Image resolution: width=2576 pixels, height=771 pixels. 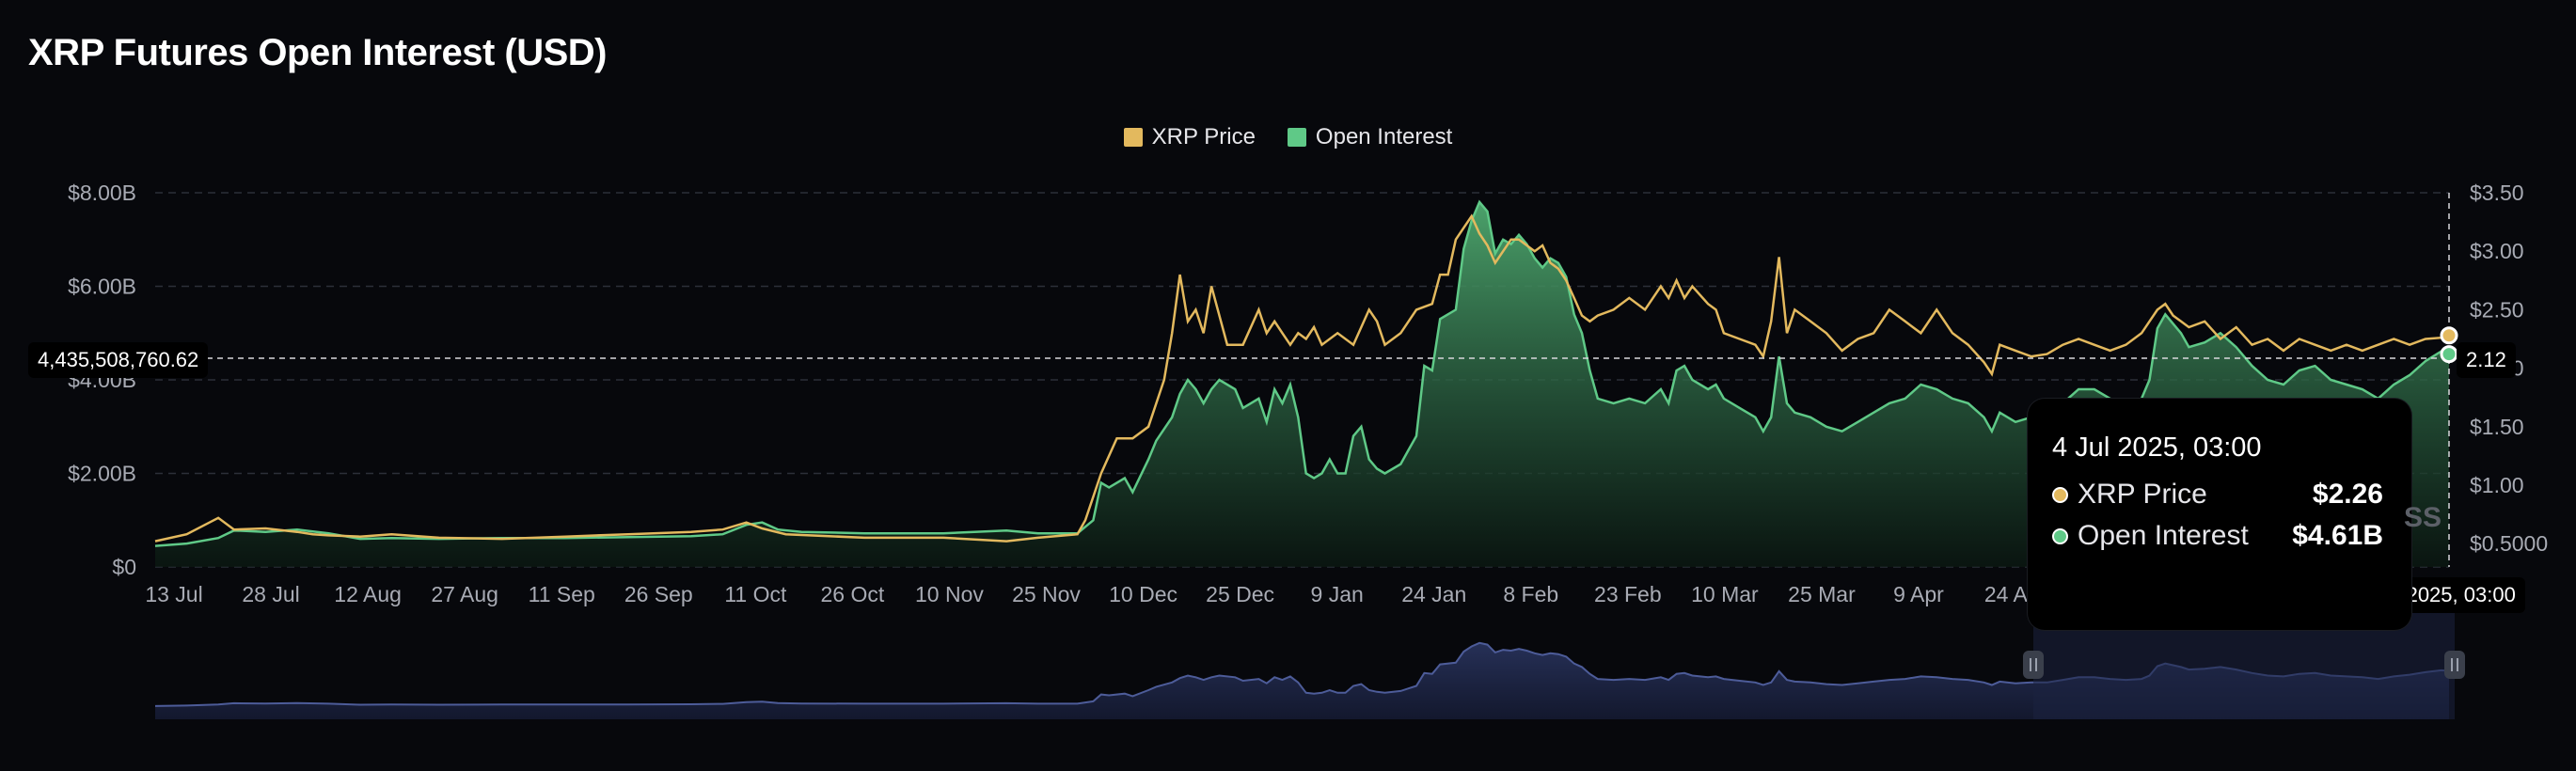 I want to click on x-tick-label: 12 Aug, so click(x=368, y=594).